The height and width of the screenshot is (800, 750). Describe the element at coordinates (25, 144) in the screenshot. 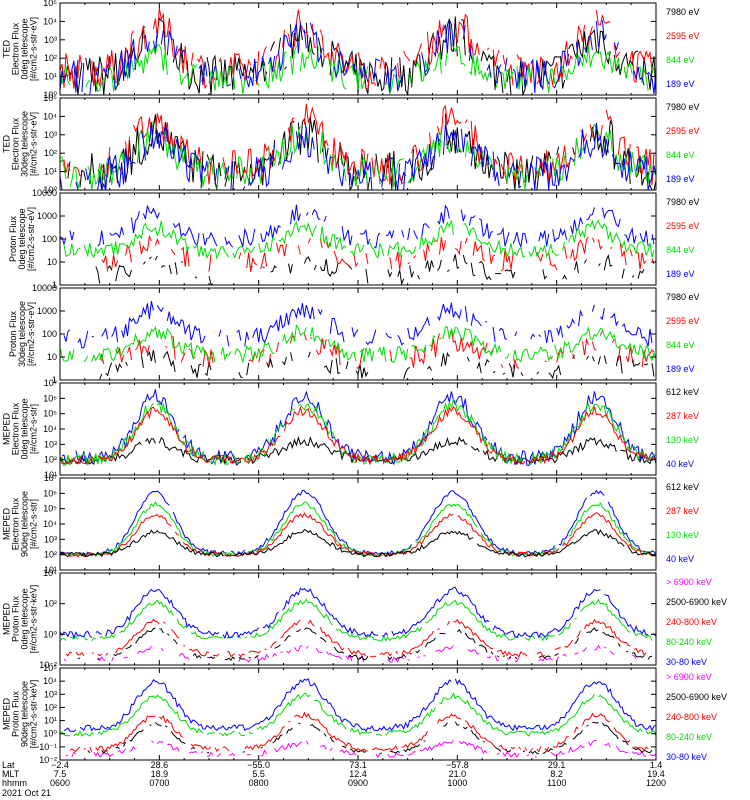

I see `y-axis-label: 30deg telescope` at that location.